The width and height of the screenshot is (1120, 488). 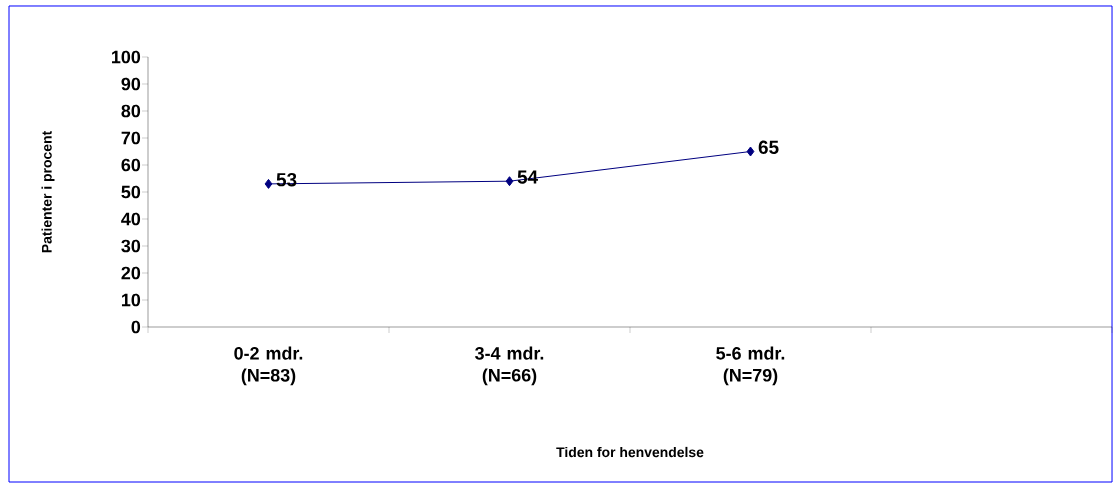 I want to click on y-axis-title: Patienter i procent, so click(x=48, y=191).